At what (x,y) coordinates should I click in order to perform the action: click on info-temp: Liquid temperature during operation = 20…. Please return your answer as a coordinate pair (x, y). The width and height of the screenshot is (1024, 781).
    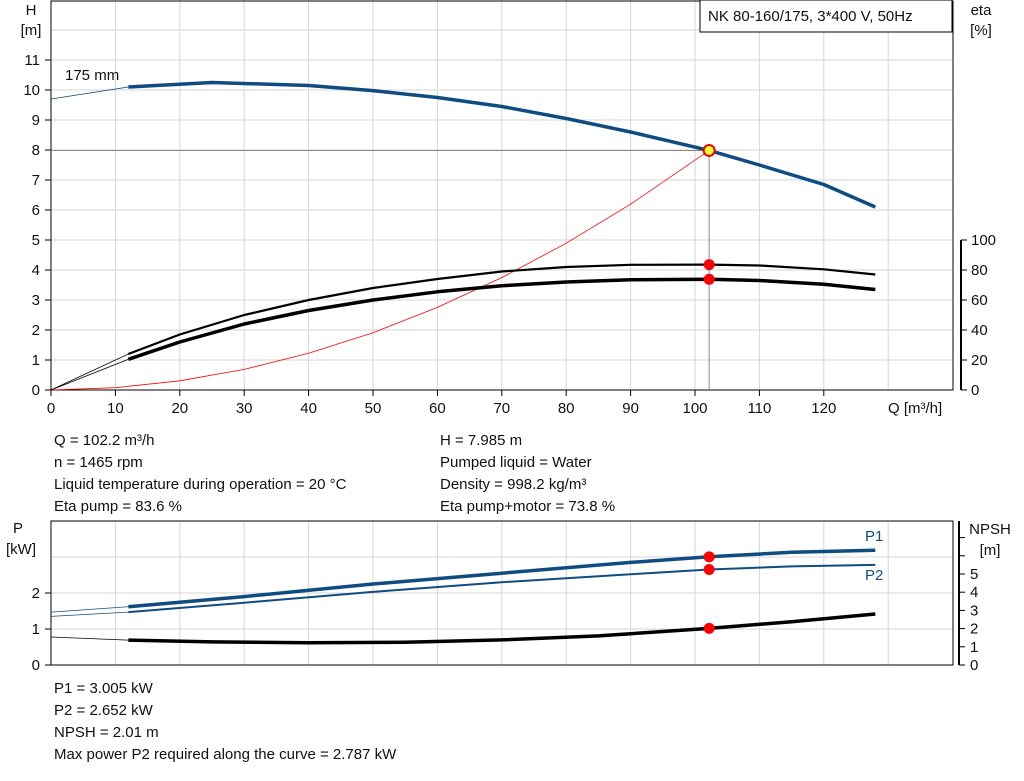
    Looking at the image, I should click on (200, 484).